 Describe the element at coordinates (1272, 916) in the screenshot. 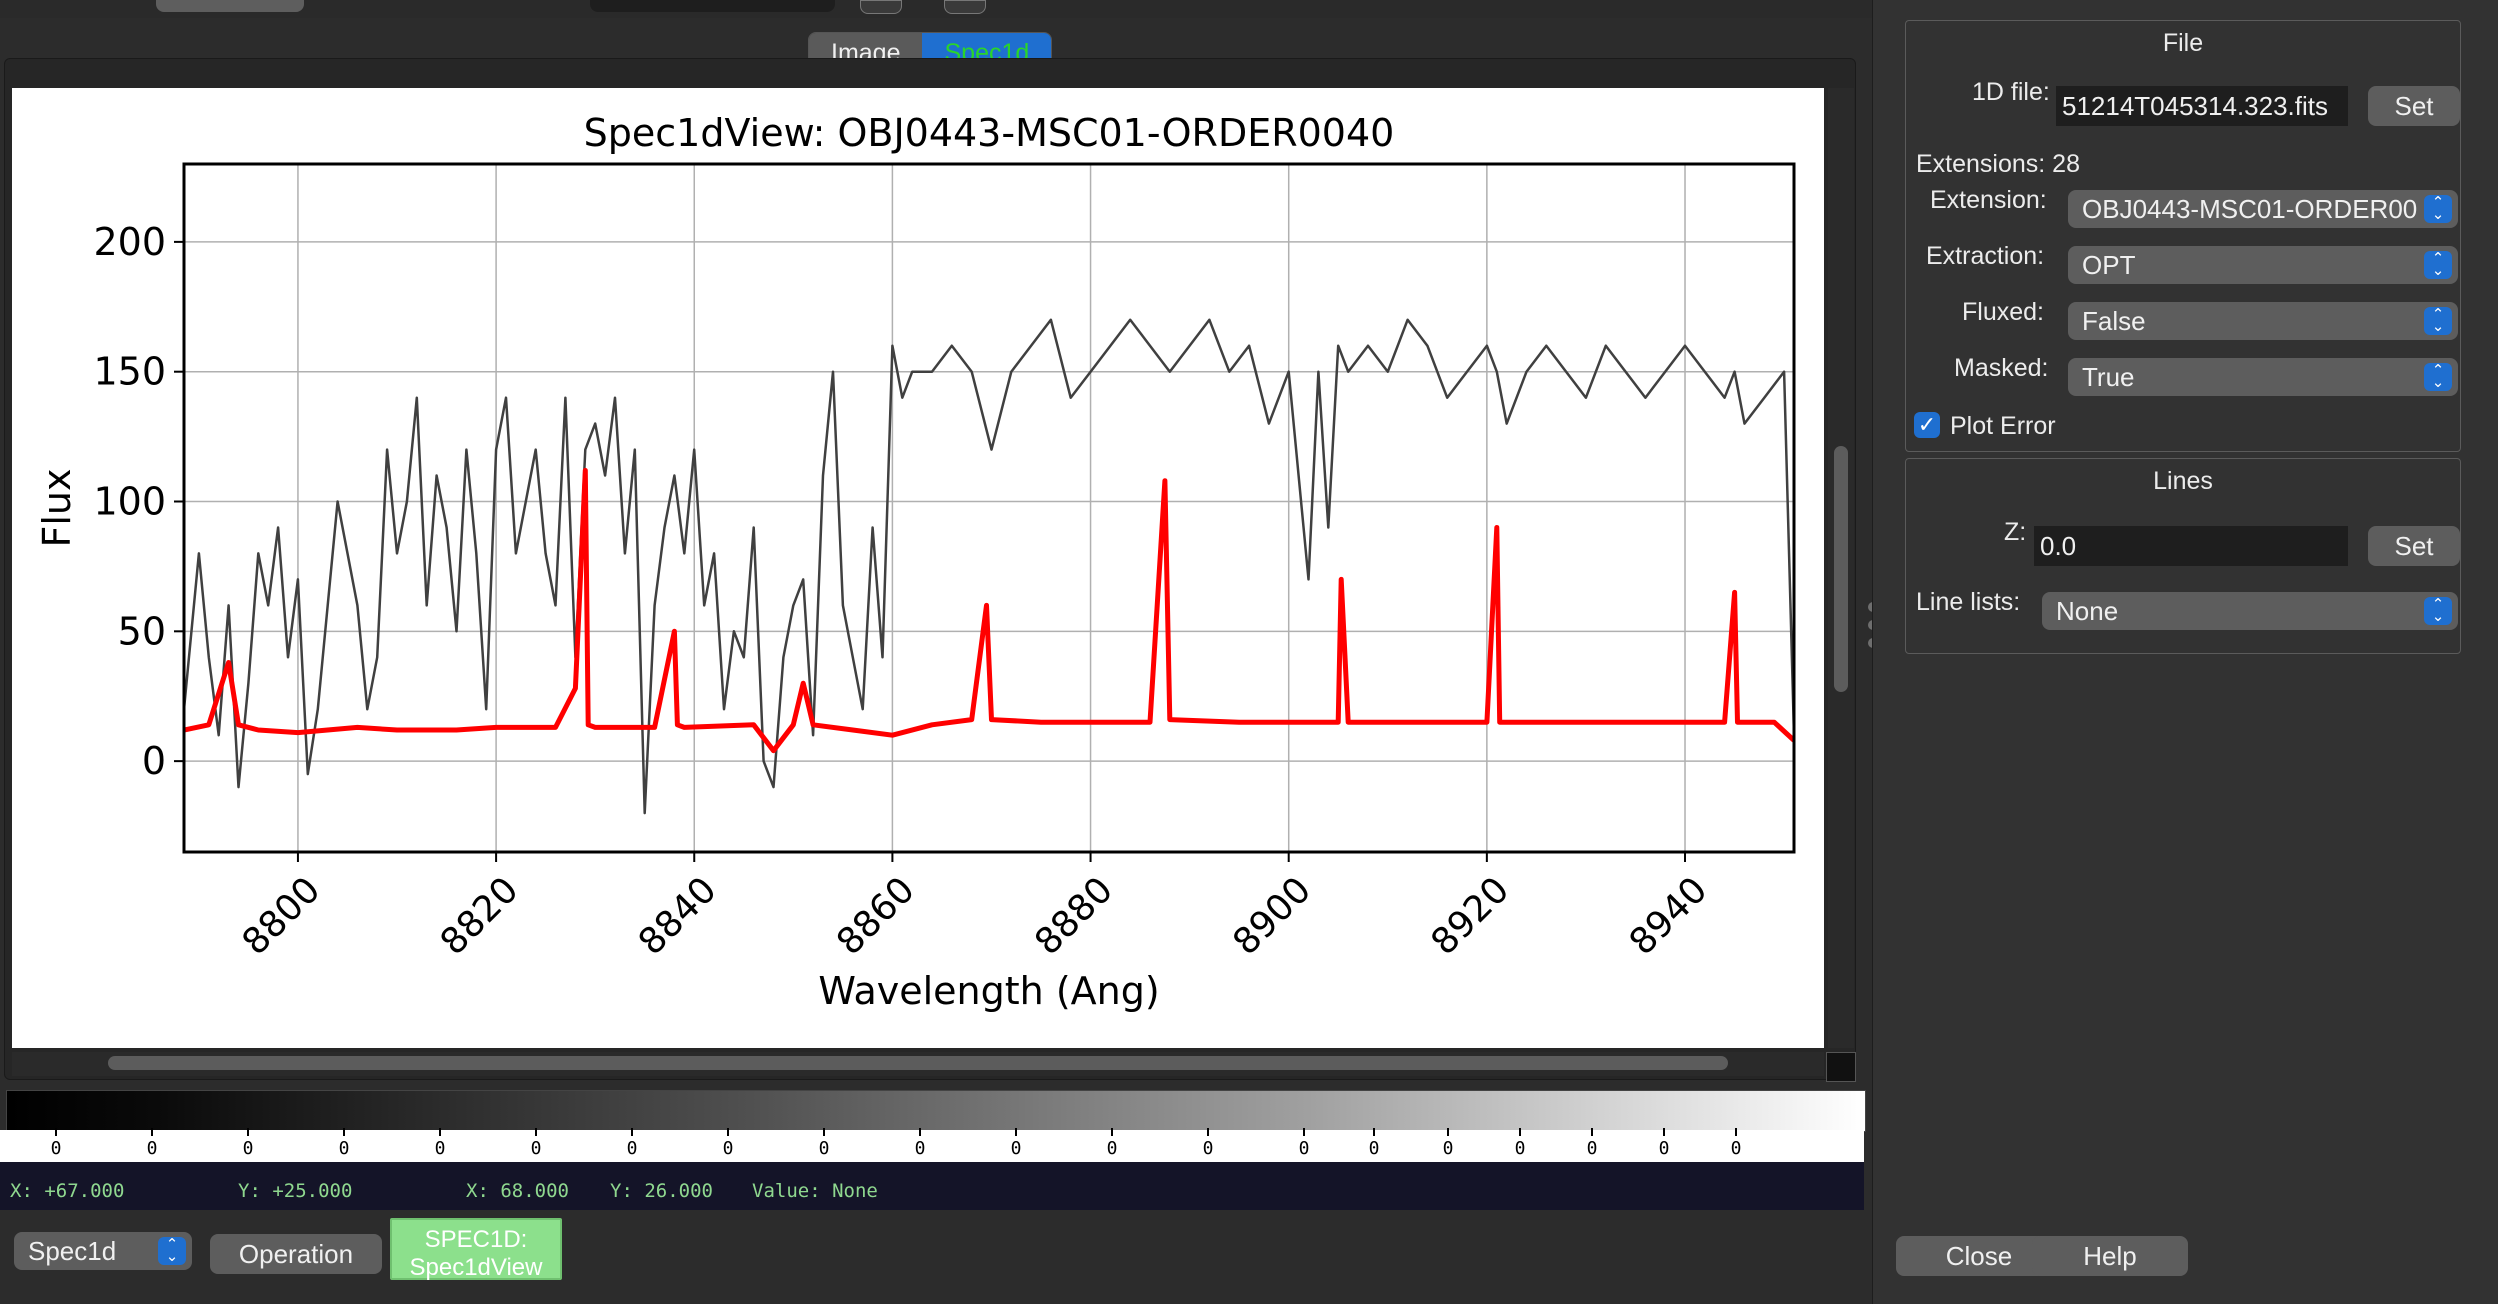

I see `x-tick-label: 8900` at that location.